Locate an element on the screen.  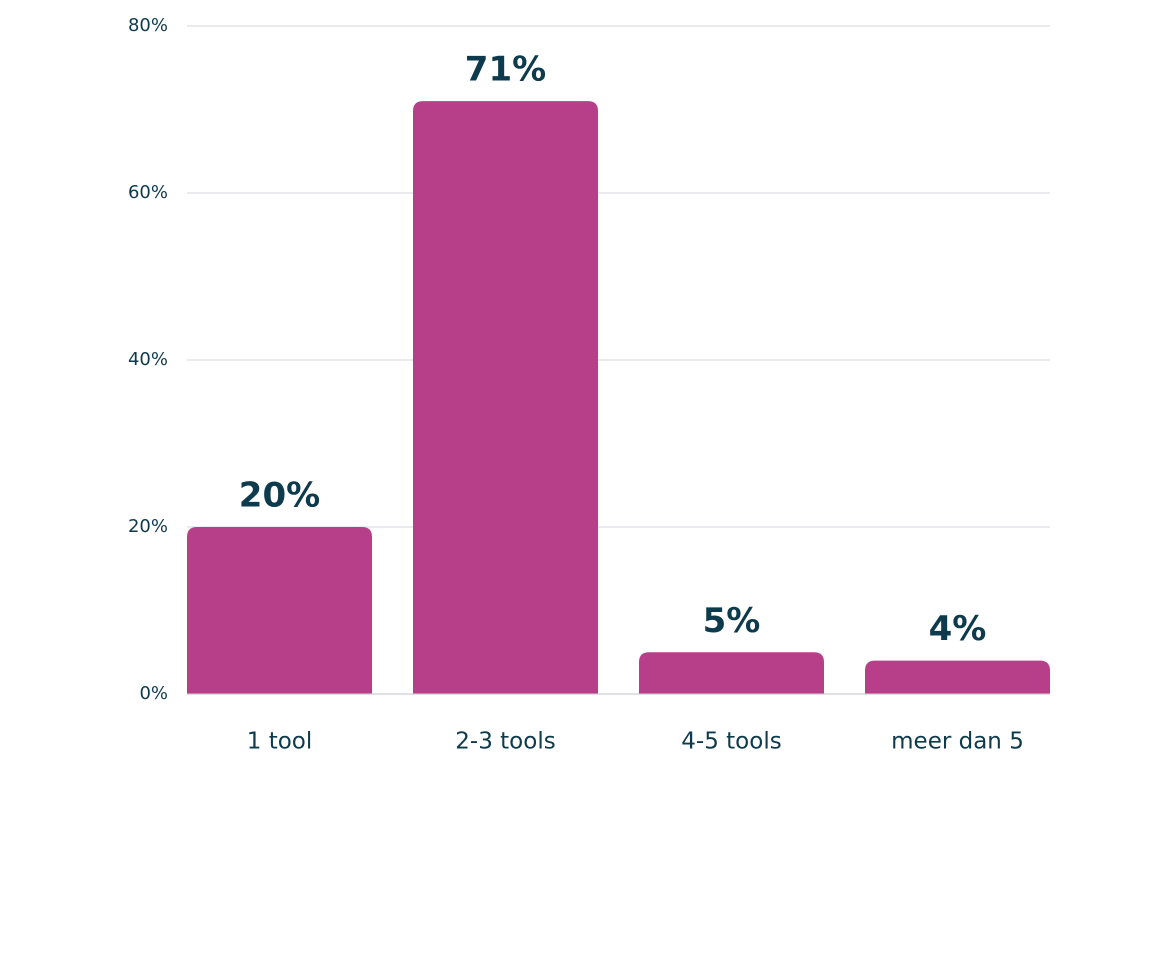
y-tick-label: 40% is located at coordinates (148, 359).